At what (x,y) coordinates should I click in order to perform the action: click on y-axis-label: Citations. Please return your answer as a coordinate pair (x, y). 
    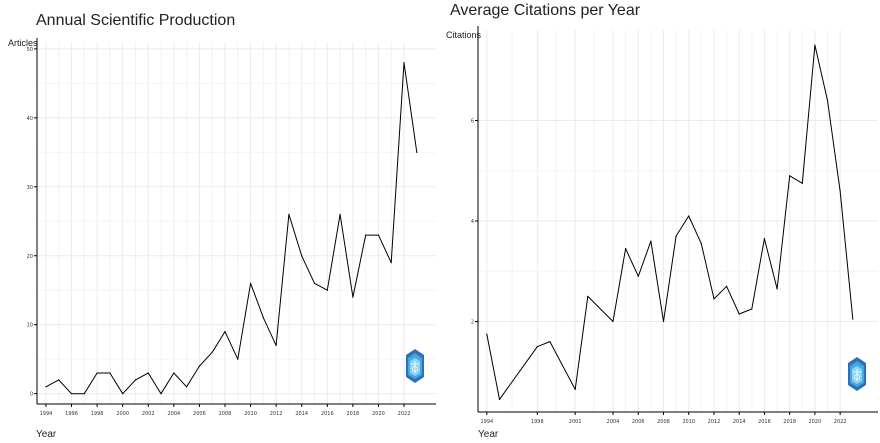
    Looking at the image, I should click on (464, 35).